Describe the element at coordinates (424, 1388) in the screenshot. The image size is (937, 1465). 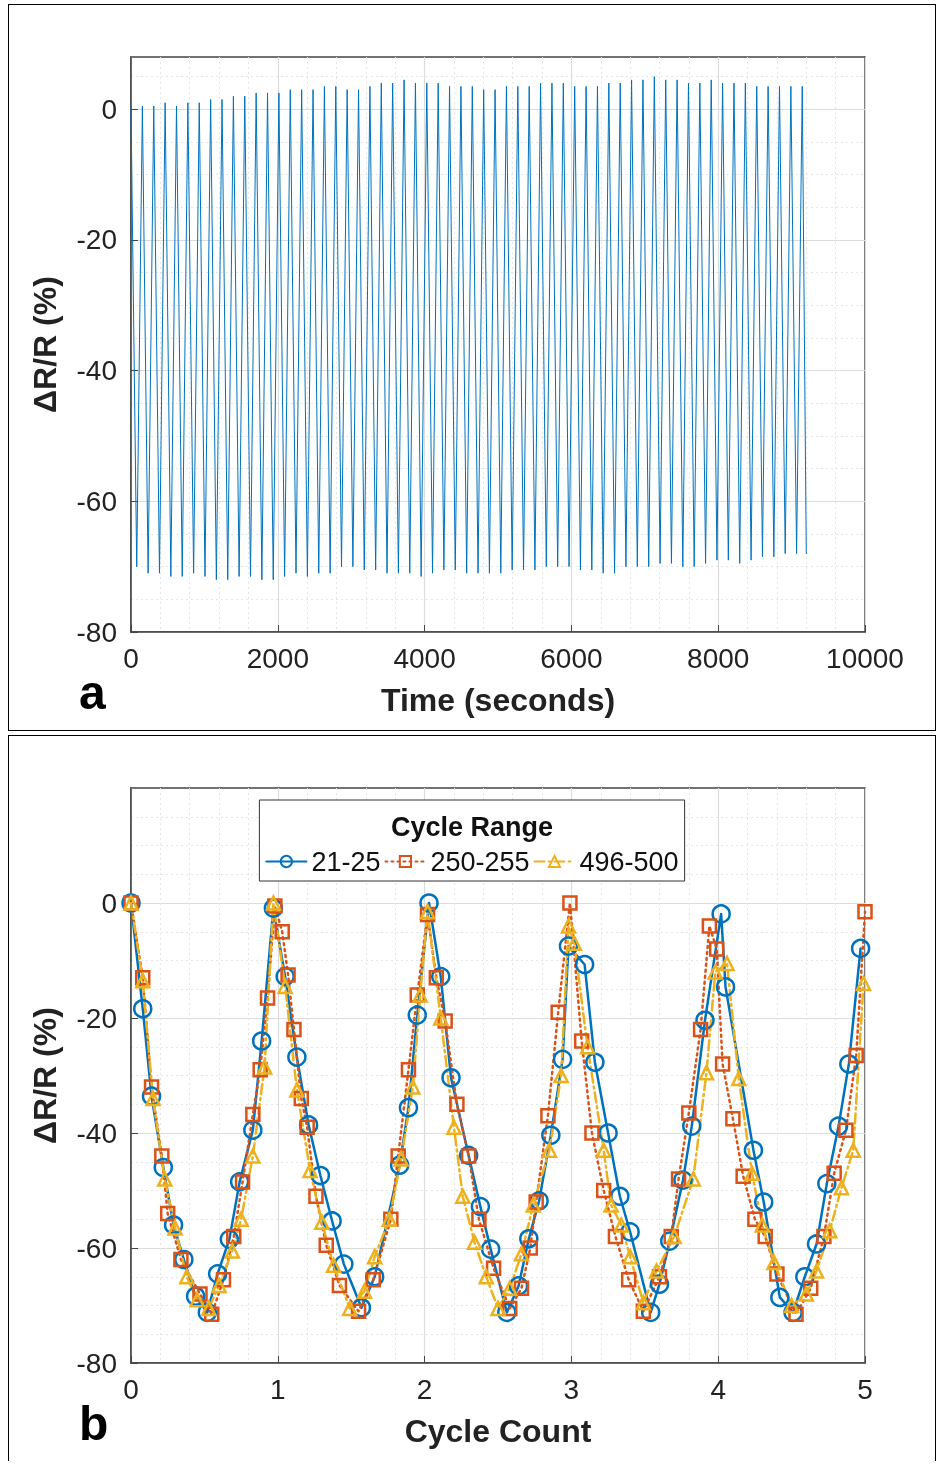
I see `x-tick-label: 2` at that location.